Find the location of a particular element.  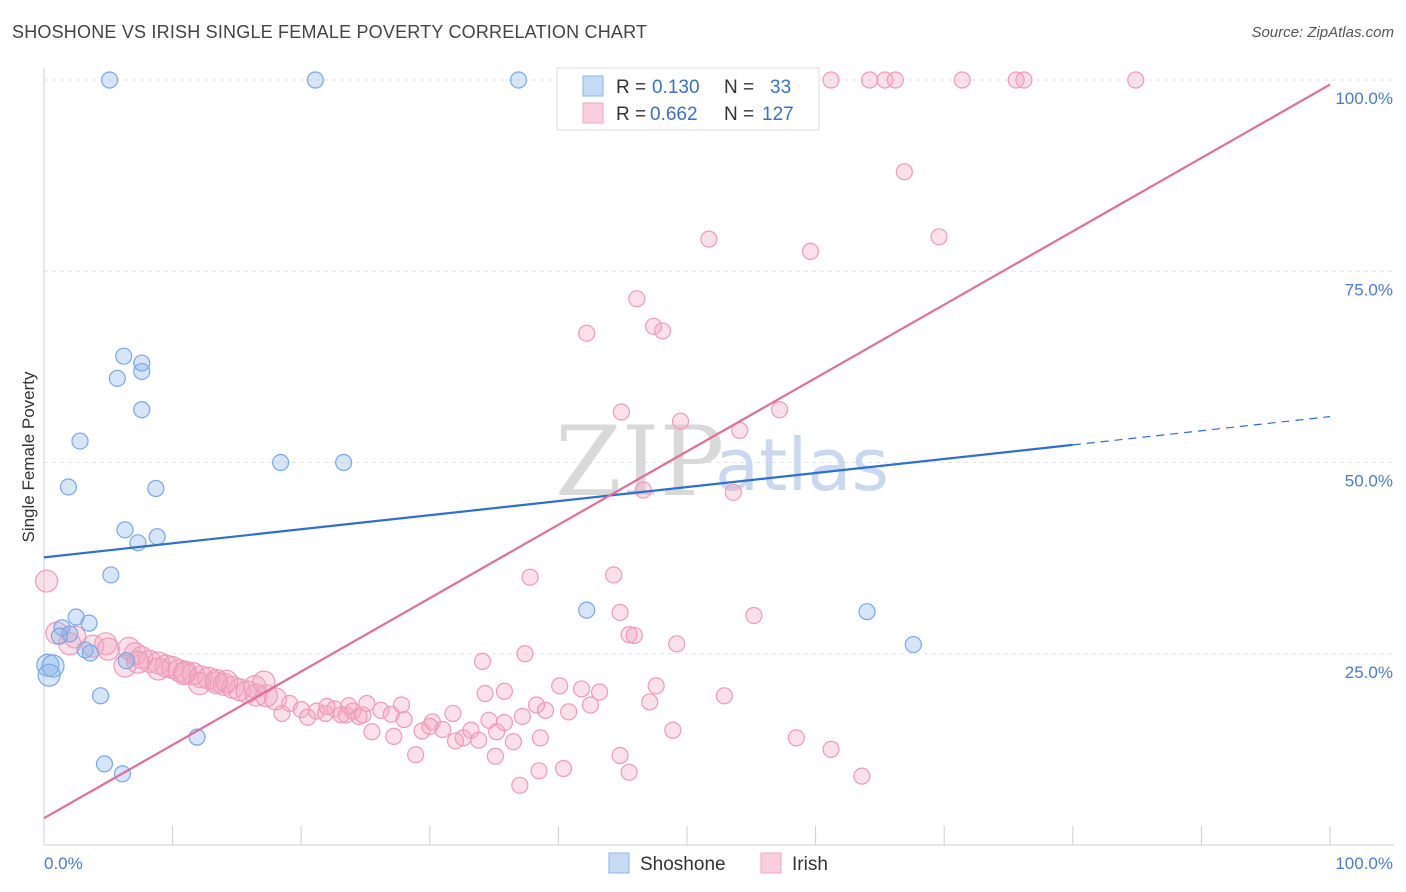

legend-r-label-shoshone: R = is located at coordinates (631, 87).